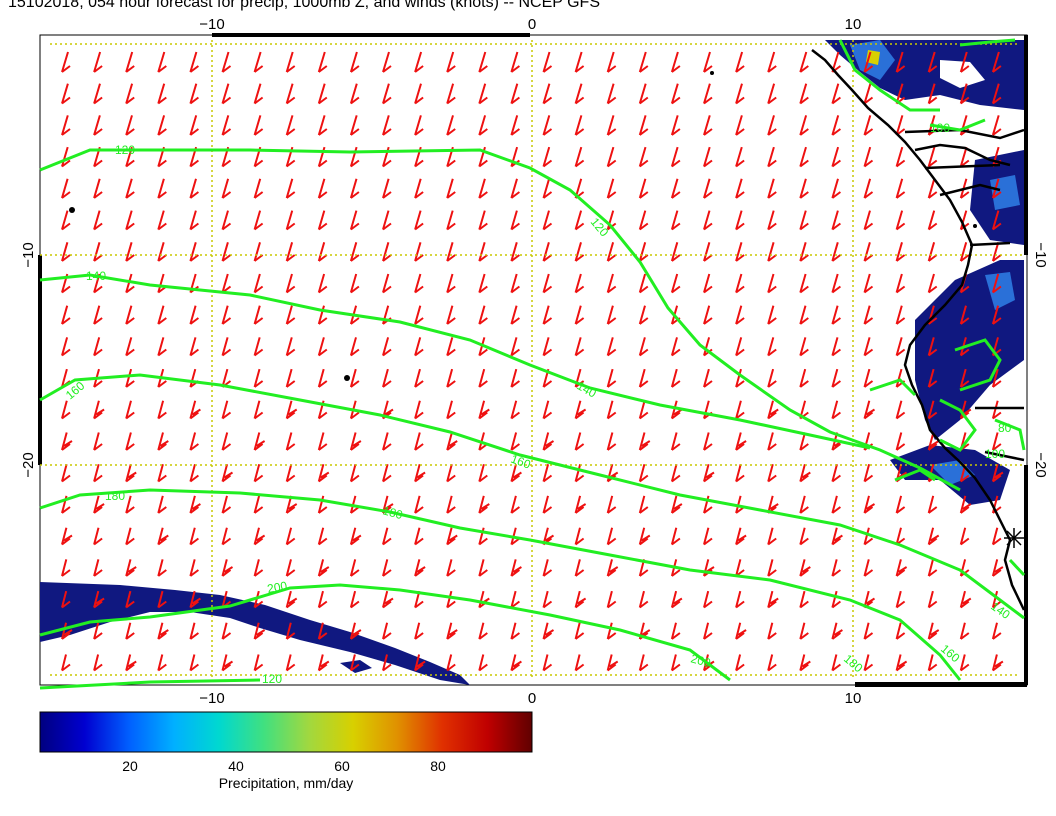 This screenshot has height=816, width=1056. Describe the element at coordinates (342, 766) in the screenshot. I see `colorbar-tick: 60` at that location.